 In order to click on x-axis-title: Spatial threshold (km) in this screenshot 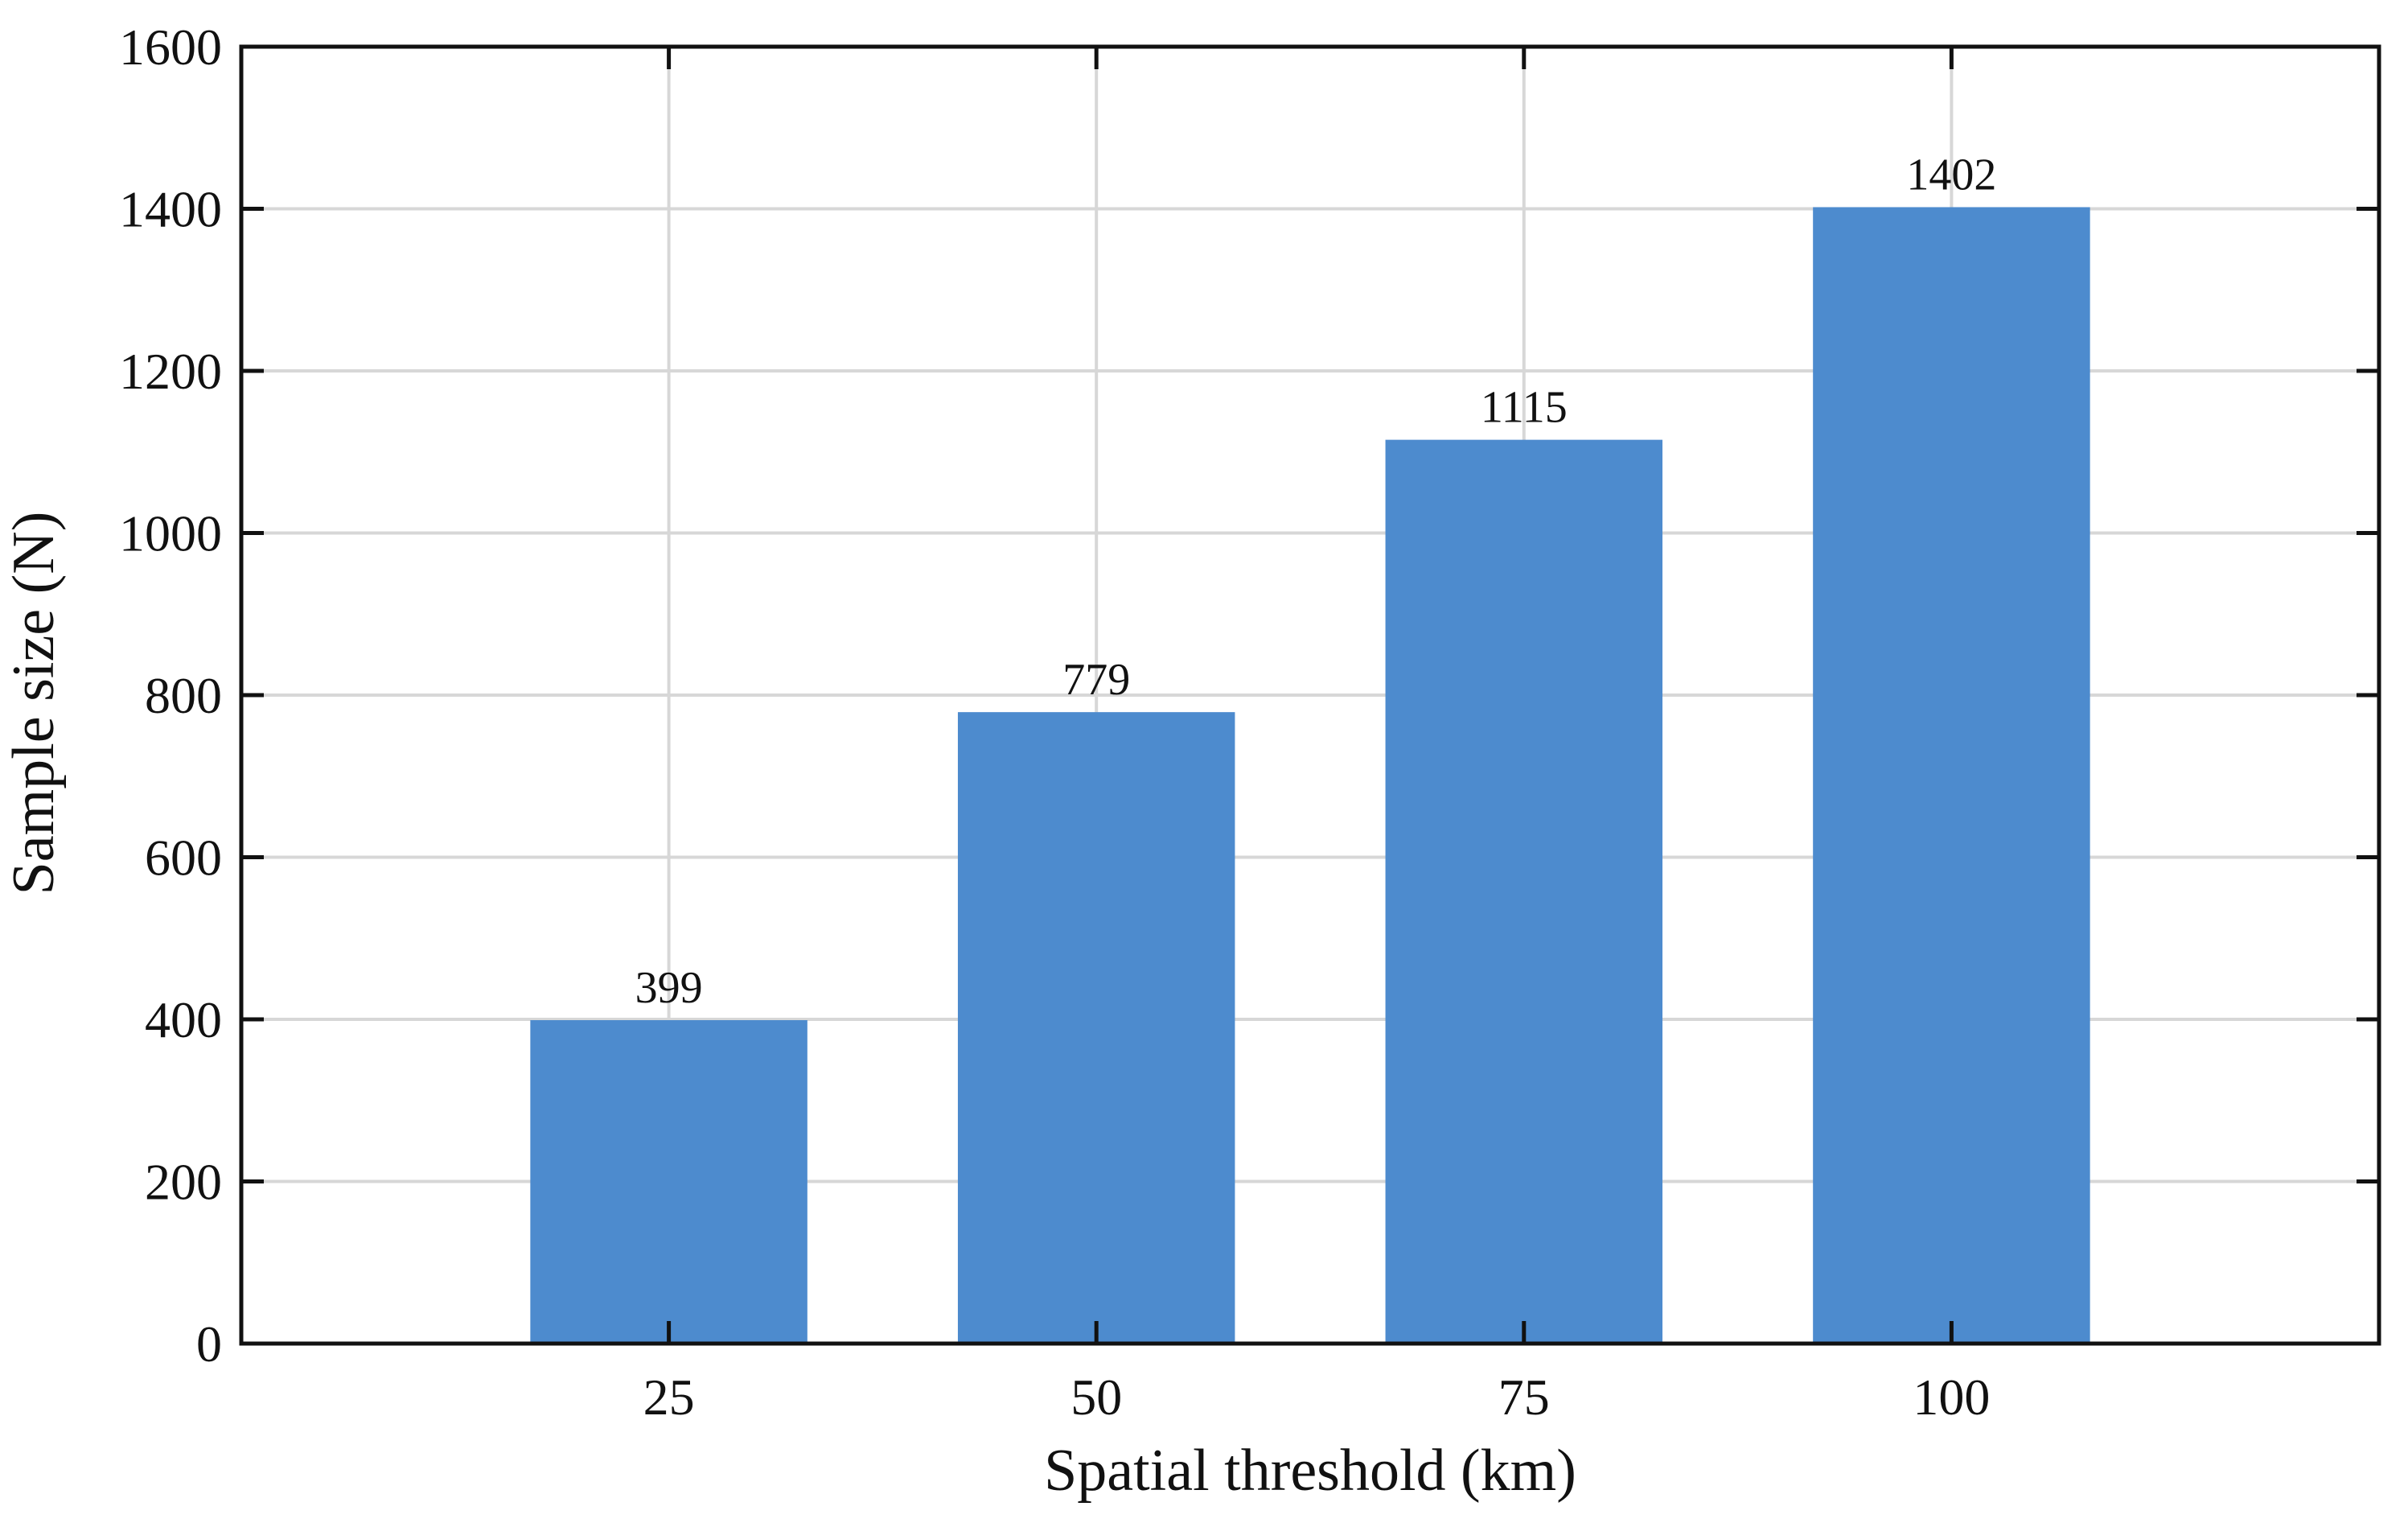, I will do `click(1310, 1471)`.